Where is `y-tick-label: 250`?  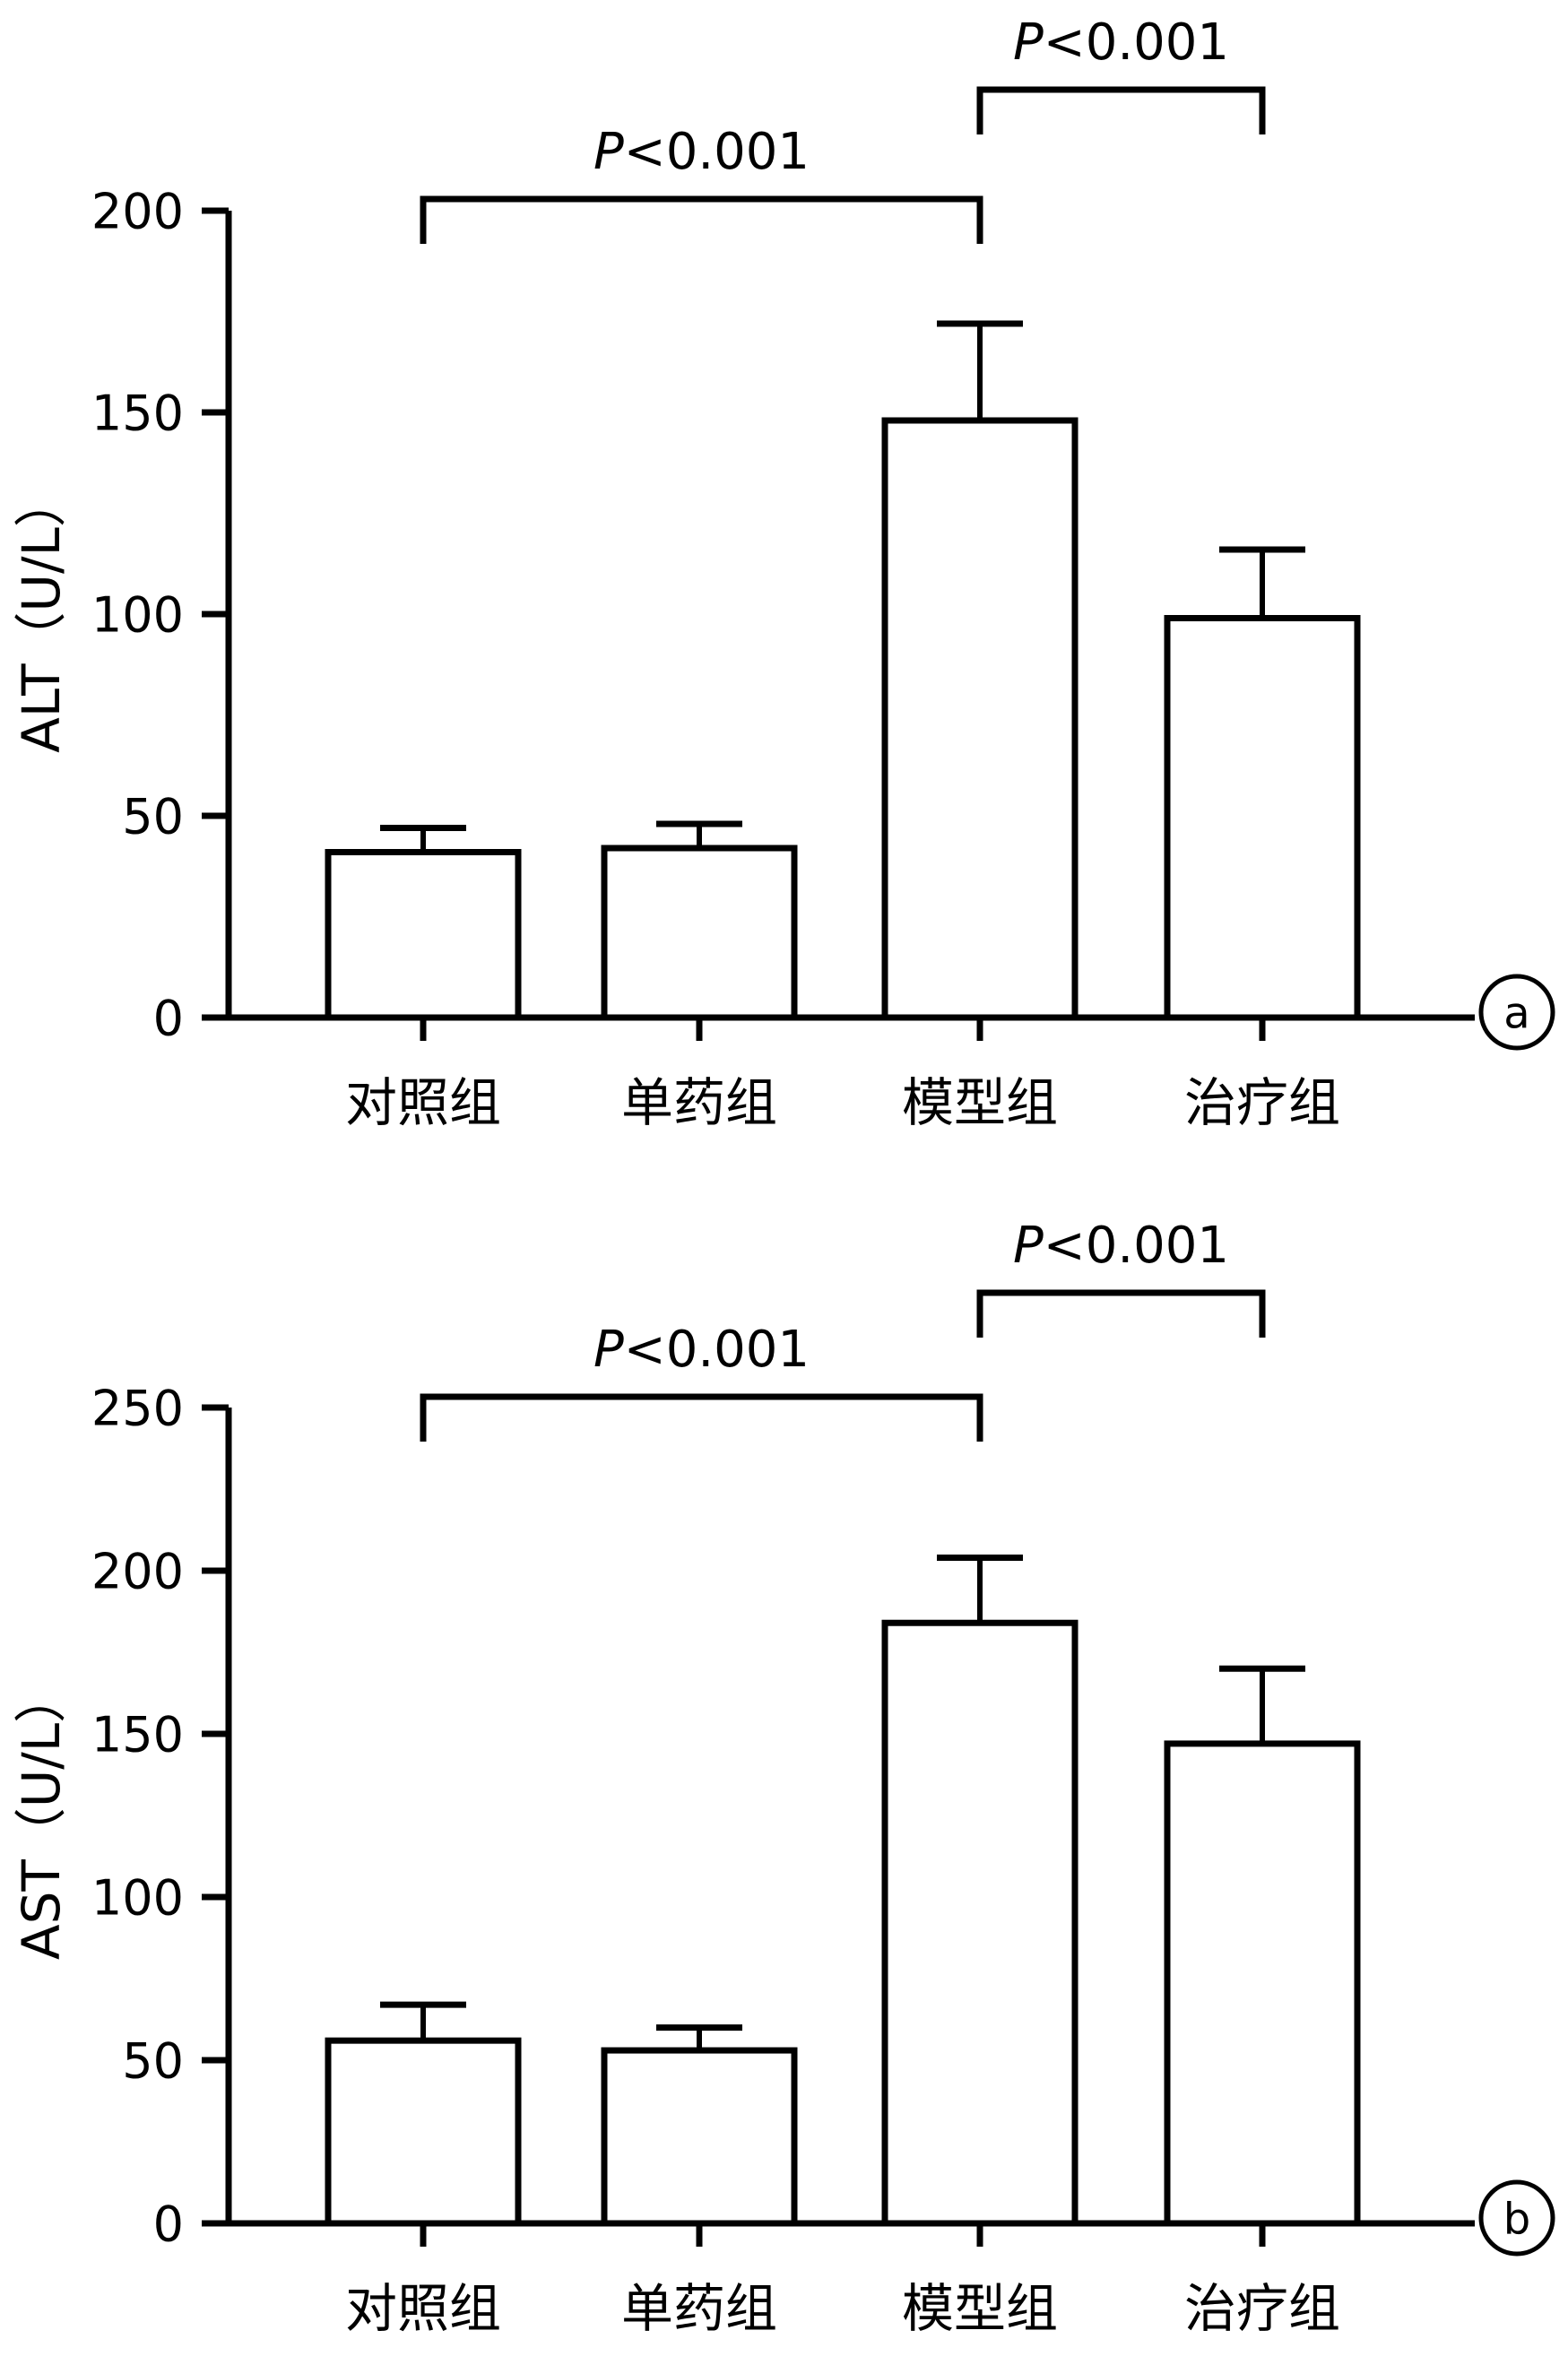 y-tick-label: 250 is located at coordinates (137, 1408).